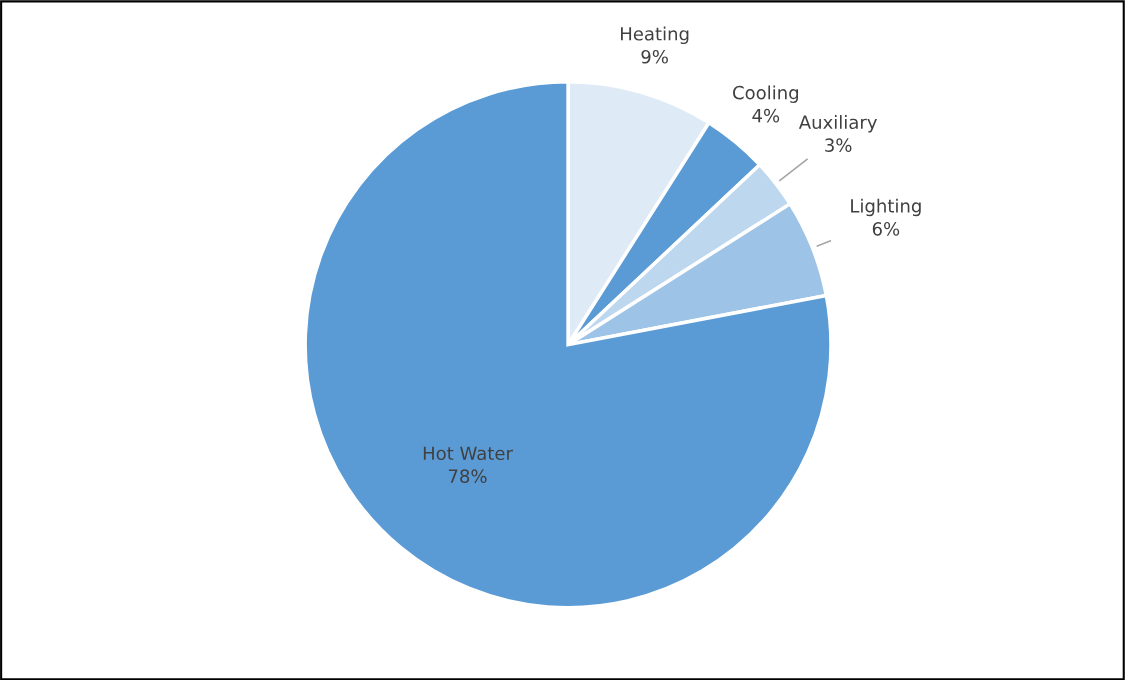 The height and width of the screenshot is (680, 1126). What do you see at coordinates (837, 124) in the screenshot?
I see `slice-label: Auxiliary` at bounding box center [837, 124].